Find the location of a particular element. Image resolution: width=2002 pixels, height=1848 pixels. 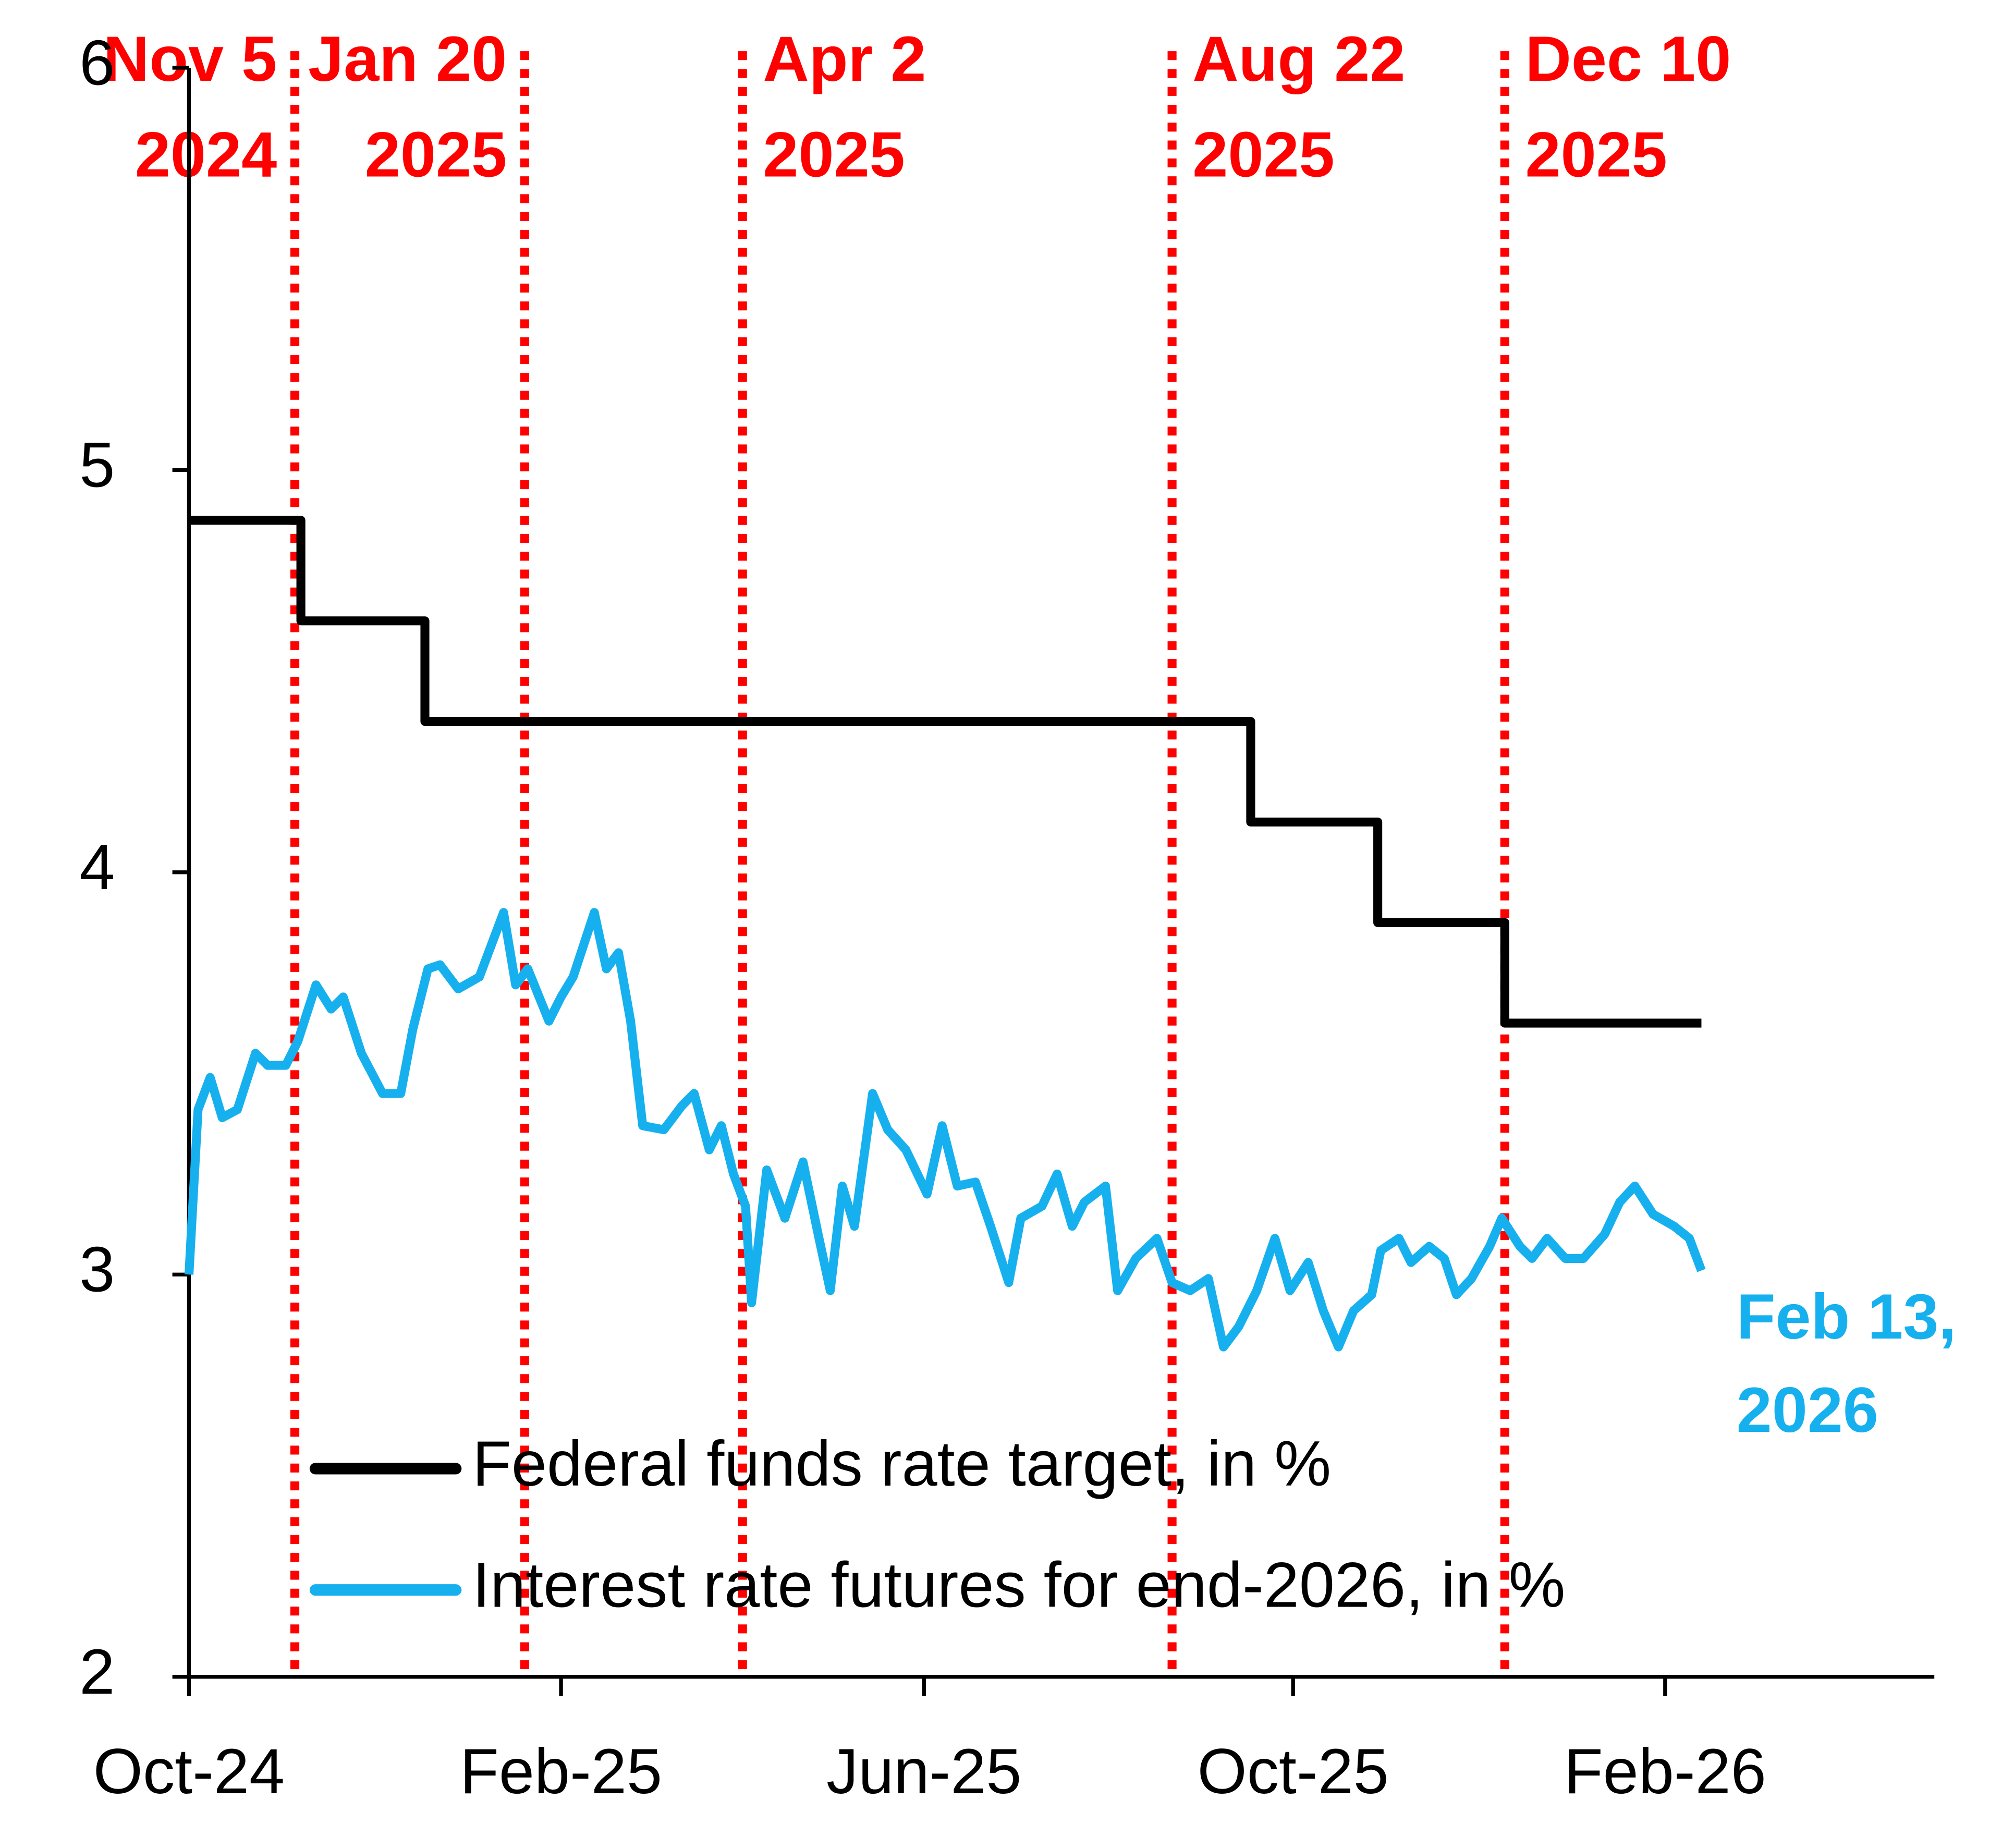

event-label: Apr 2 is located at coordinates (844, 58).